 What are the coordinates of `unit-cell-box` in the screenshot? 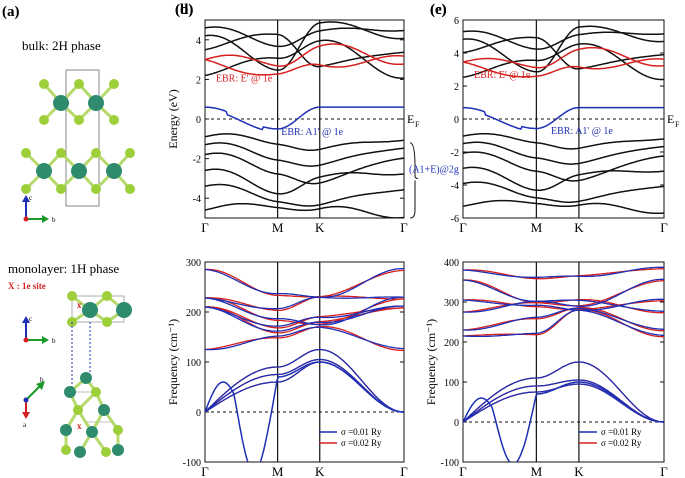 It's located at (82, 138).